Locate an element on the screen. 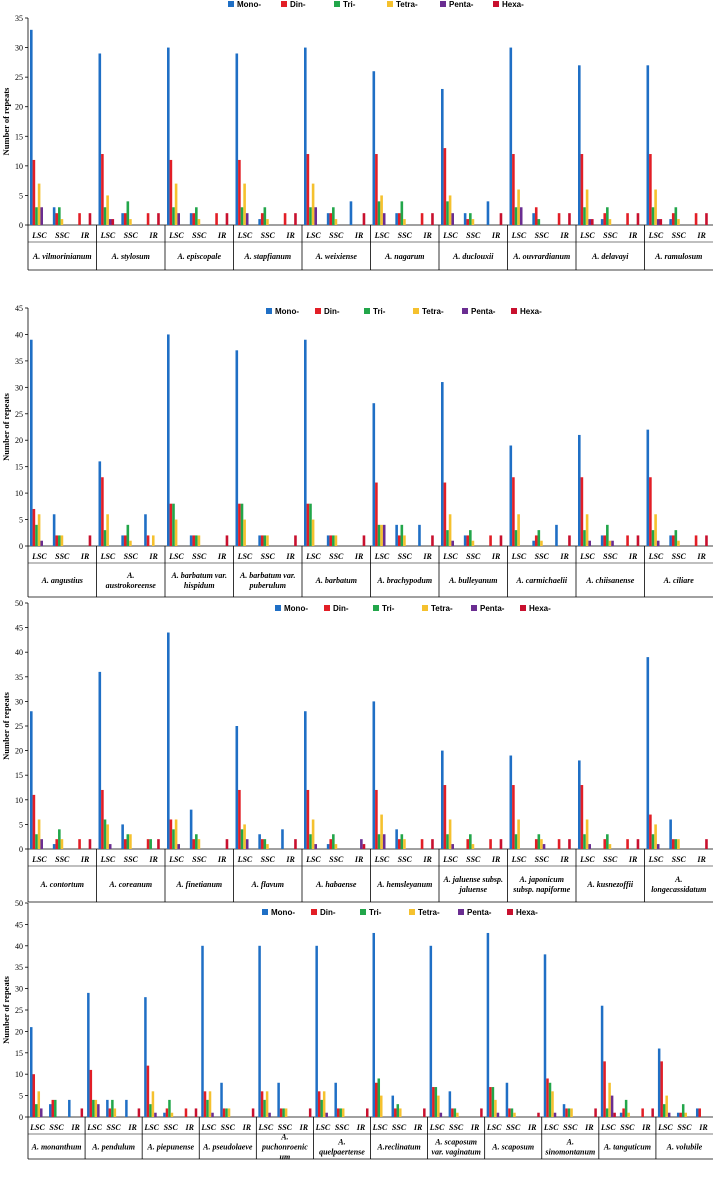 Image resolution: width=716 pixels, height=1177 pixels. species-group: LSC SSC IR A.reclinatum is located at coordinates (399, 1045).